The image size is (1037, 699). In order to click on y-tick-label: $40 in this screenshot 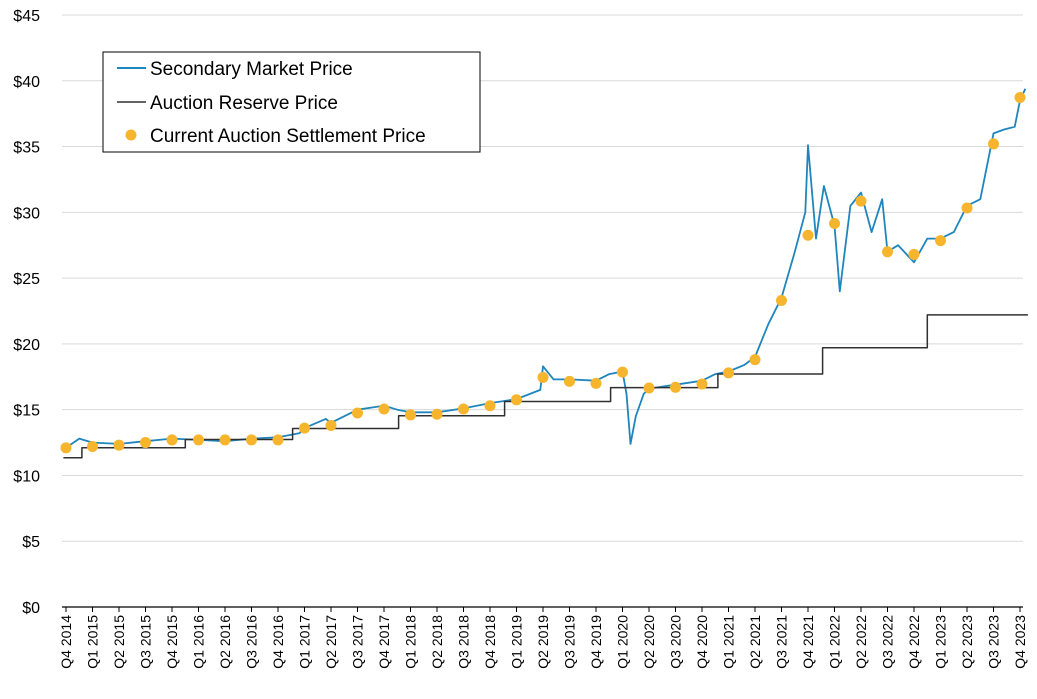, I will do `click(26, 82)`.